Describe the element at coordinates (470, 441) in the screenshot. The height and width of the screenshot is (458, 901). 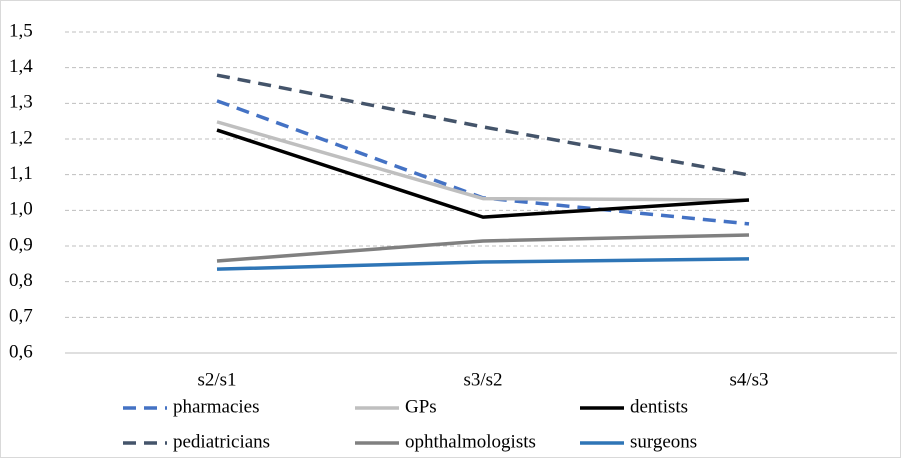
I see `legend-label: ophthalmologists` at that location.